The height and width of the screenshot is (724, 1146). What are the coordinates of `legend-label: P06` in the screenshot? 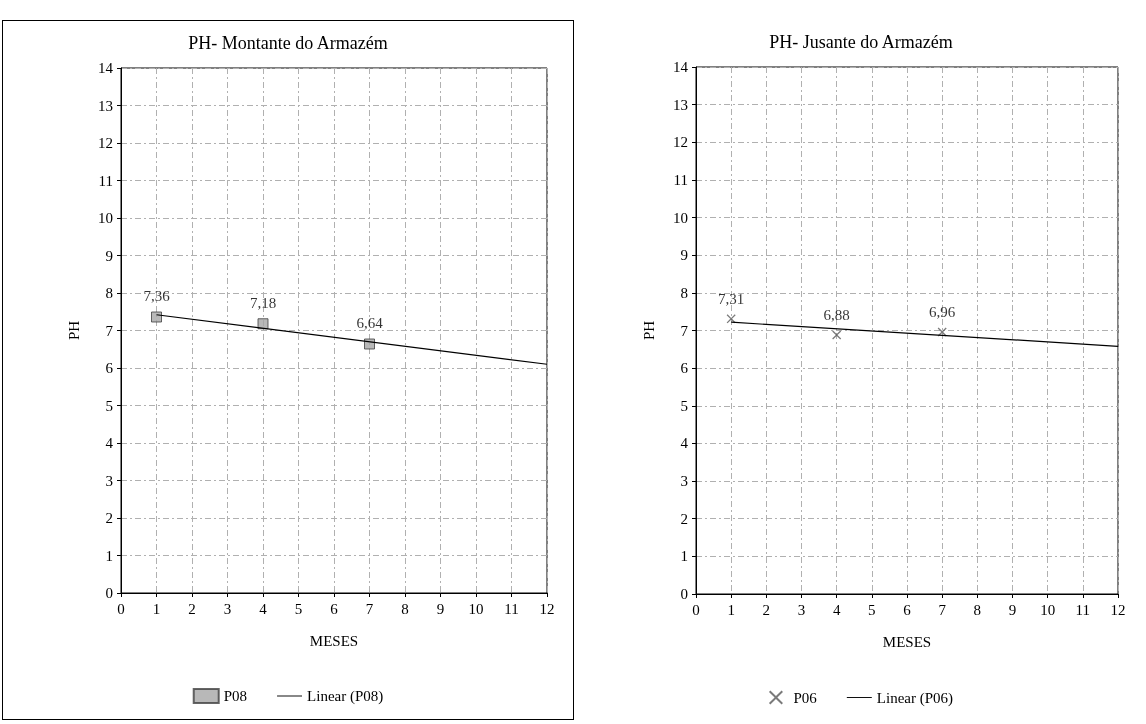 It's located at (805, 697).